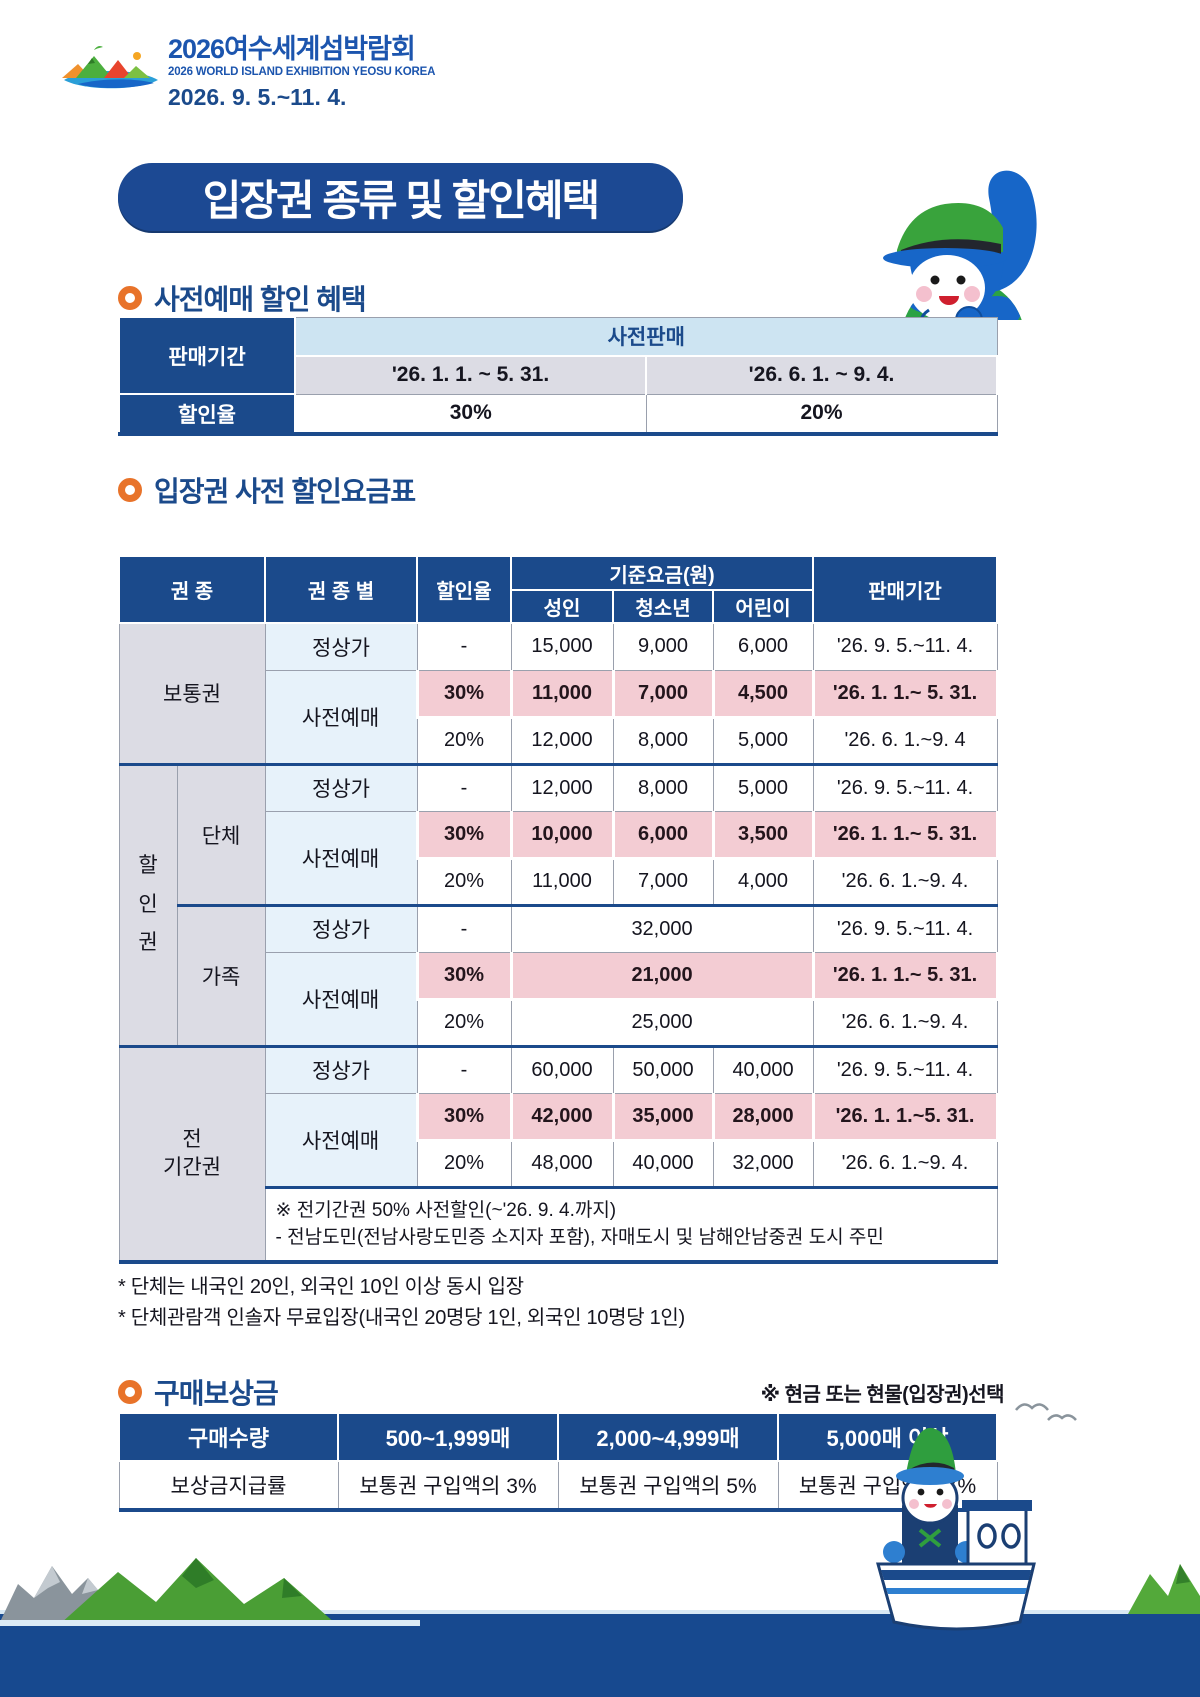 Image resolution: width=1200 pixels, height=1697 pixels. What do you see at coordinates (110, 67) in the screenshot?
I see `expo-island-logo-icon` at bounding box center [110, 67].